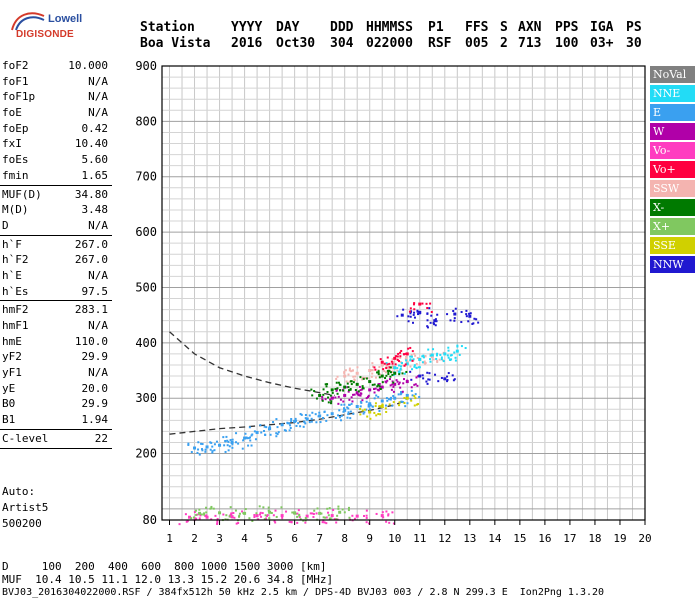 The width and height of the screenshot is (700, 600). What do you see at coordinates (419, 538) in the screenshot?
I see `x-tick-label: 11` at bounding box center [419, 538].